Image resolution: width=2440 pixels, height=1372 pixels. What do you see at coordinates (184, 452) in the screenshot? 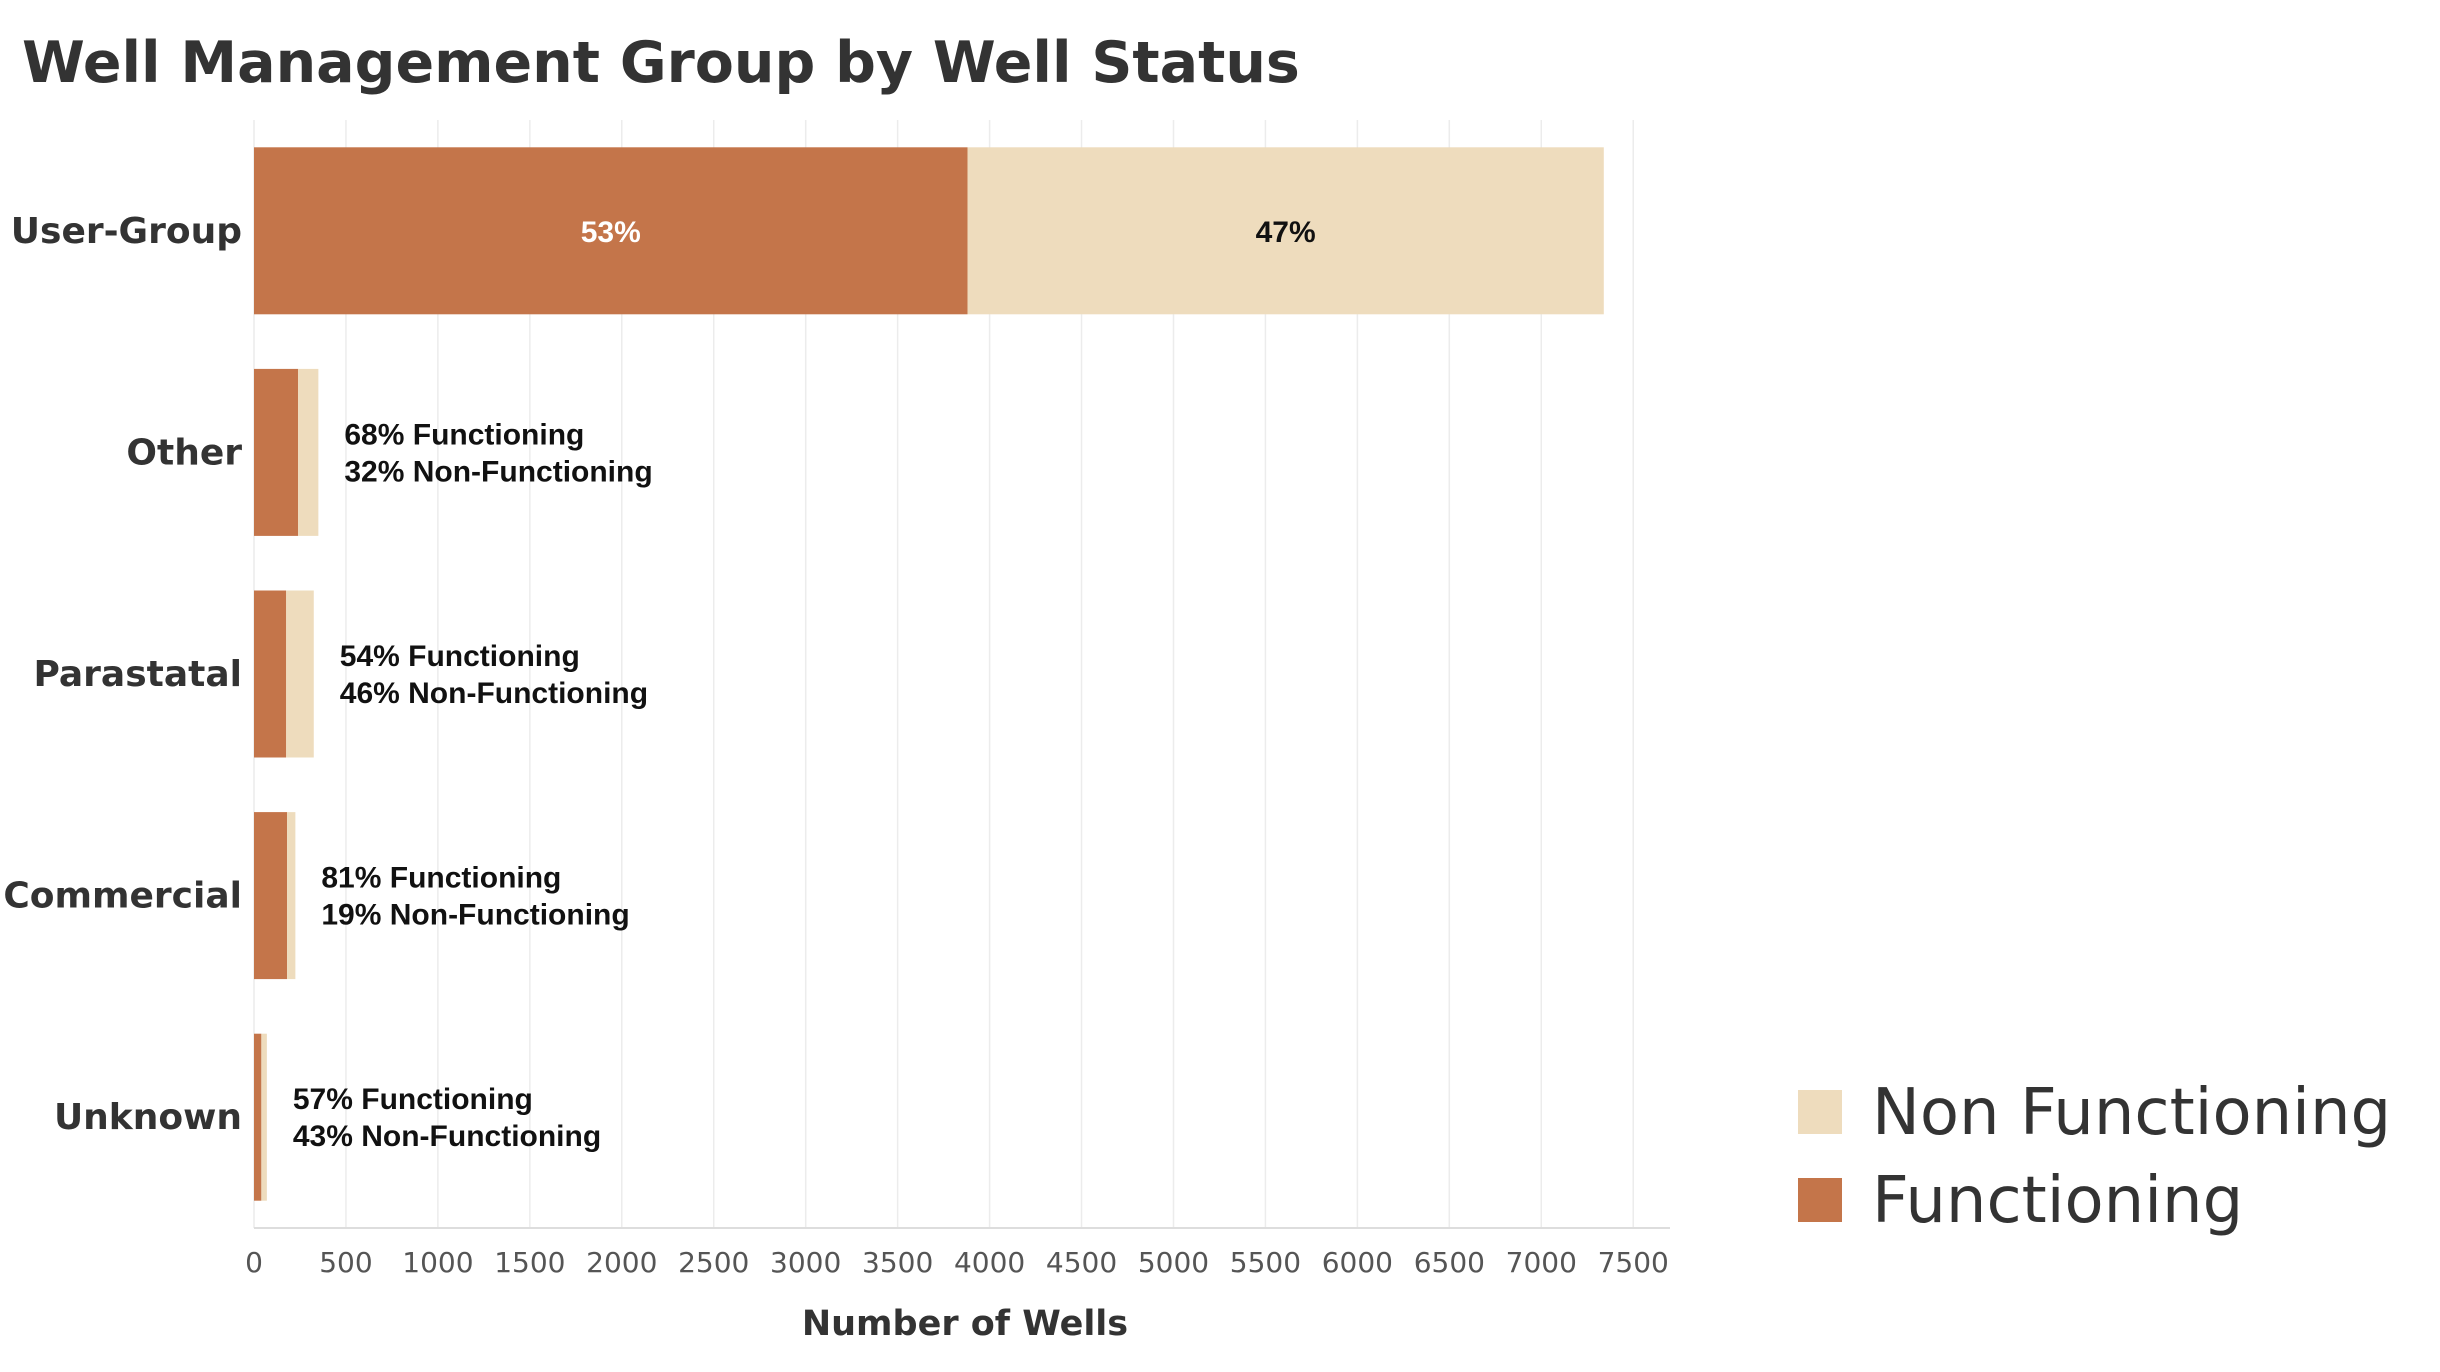
I see `category-label: Other` at bounding box center [184, 452].